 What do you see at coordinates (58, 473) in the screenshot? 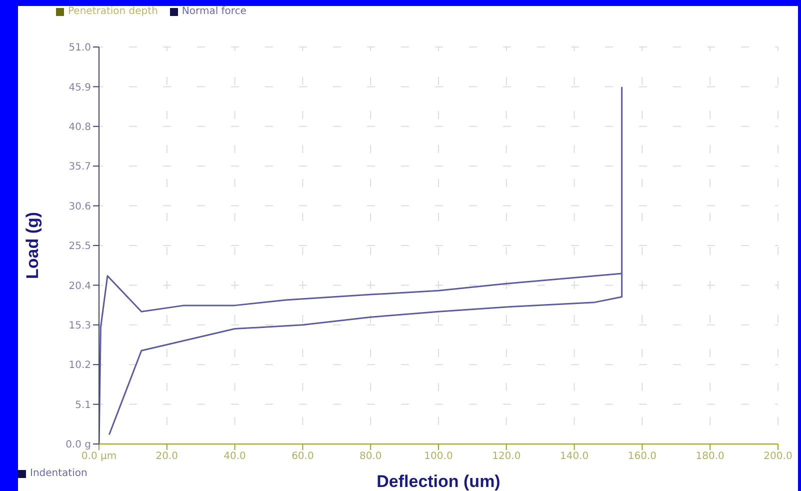
I see `text: Indentation` at bounding box center [58, 473].